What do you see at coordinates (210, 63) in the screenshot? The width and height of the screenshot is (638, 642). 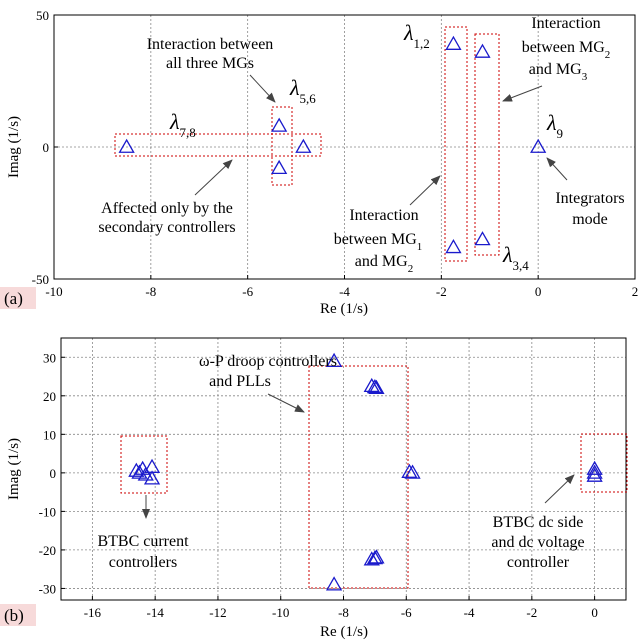 I see `annotation-all-three-line2: all three MGs` at bounding box center [210, 63].